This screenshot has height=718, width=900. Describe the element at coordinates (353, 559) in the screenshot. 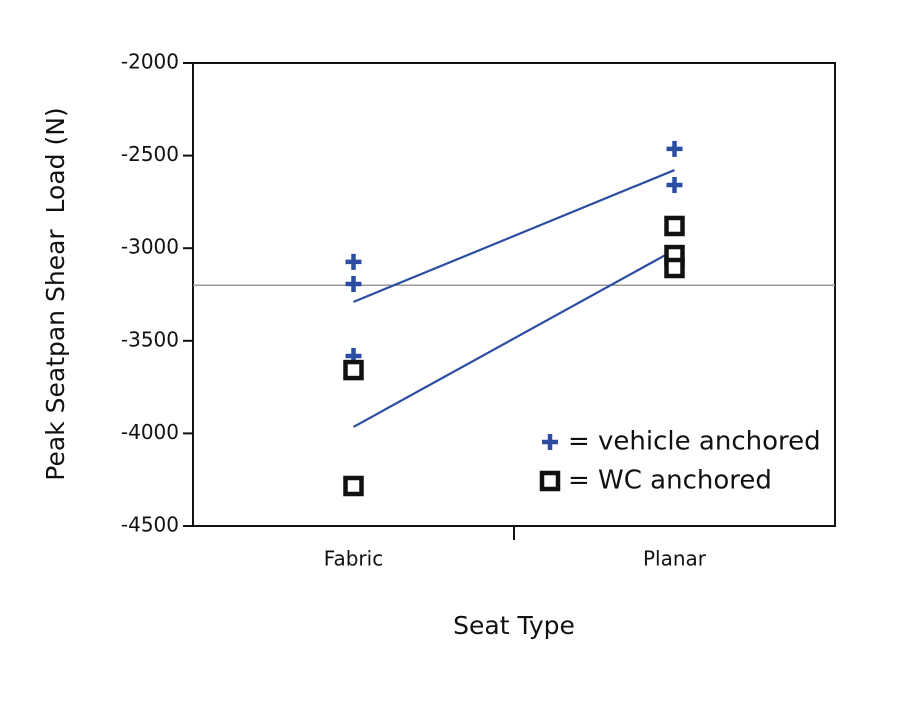

I see `x-tick-label: Fabric` at that location.